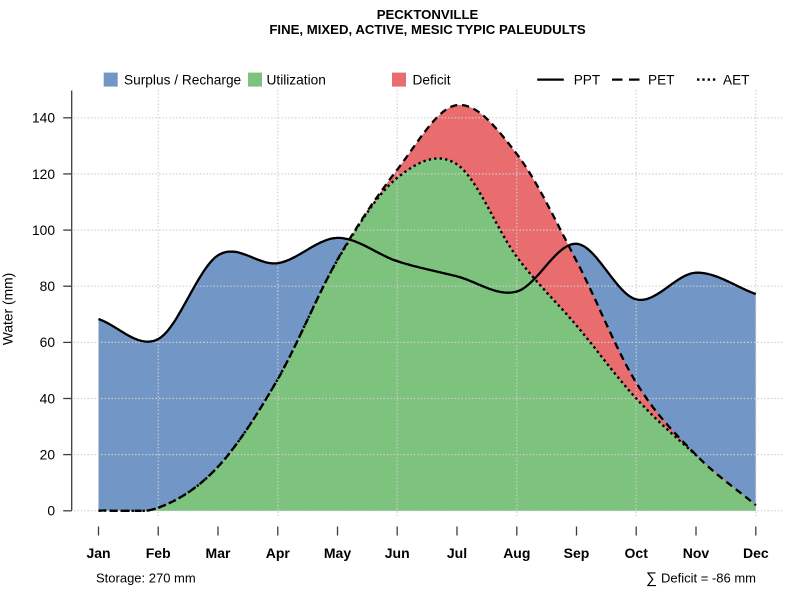  Describe the element at coordinates (7, 309) in the screenshot. I see `svg-text: Water (mm)` at that location.